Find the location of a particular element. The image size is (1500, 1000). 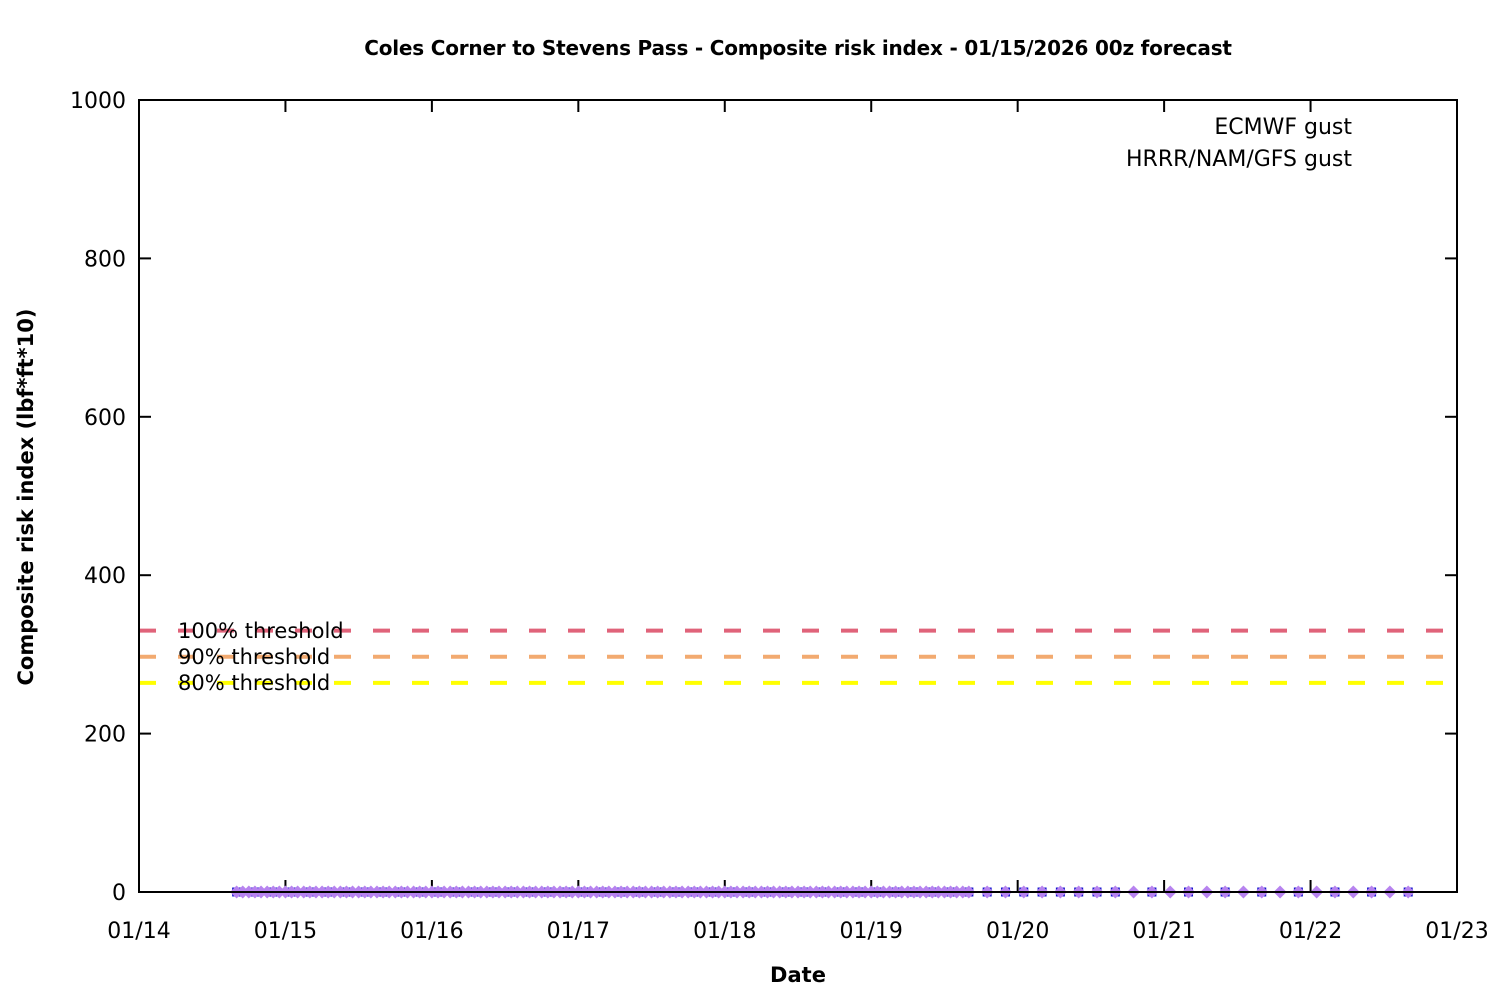

legend: ECMWF gust HRRR/NAM/GFS gust is located at coordinates (1263, 143).